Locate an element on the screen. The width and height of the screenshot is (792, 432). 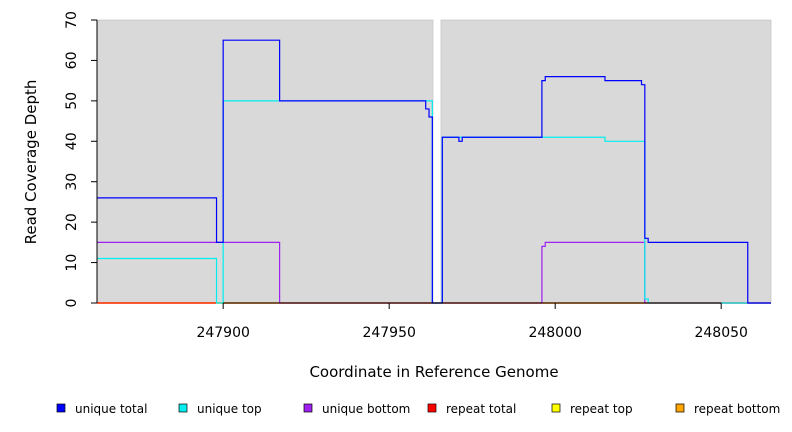
y-tick-label: 40 is located at coordinates (72, 141).